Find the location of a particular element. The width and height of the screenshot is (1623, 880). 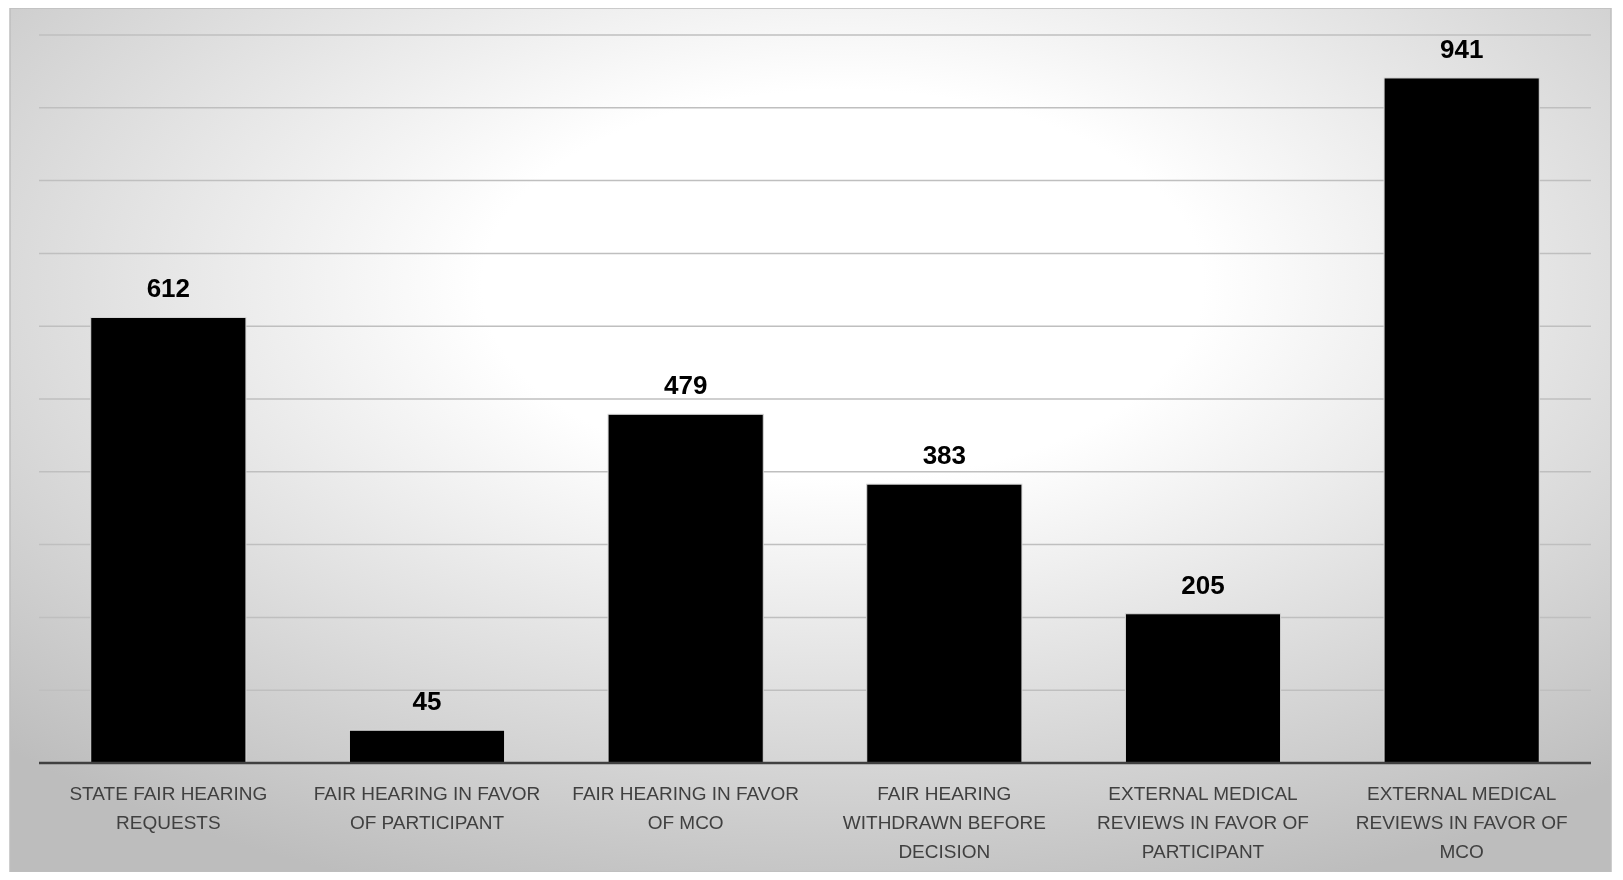

x-tick-label: EXTERNAL MEDICAL REVIEWS IN FAVOR OF MCO is located at coordinates (1461, 822).